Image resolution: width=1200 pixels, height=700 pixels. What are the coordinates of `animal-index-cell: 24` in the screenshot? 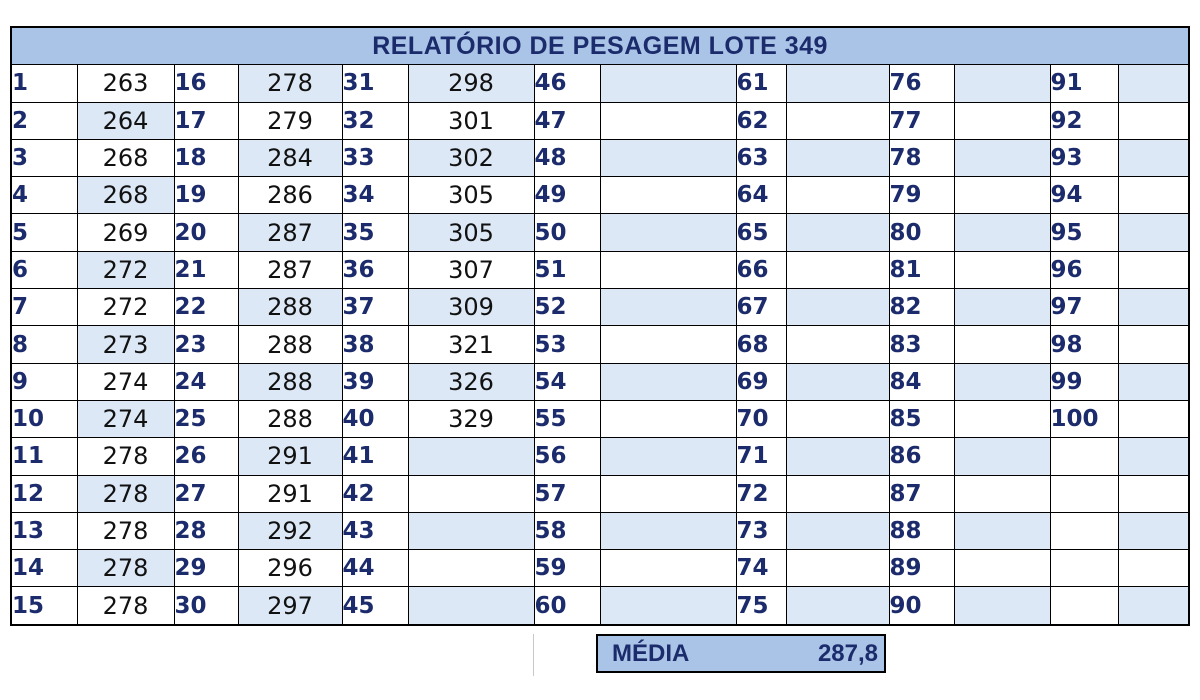 It's located at (206, 381).